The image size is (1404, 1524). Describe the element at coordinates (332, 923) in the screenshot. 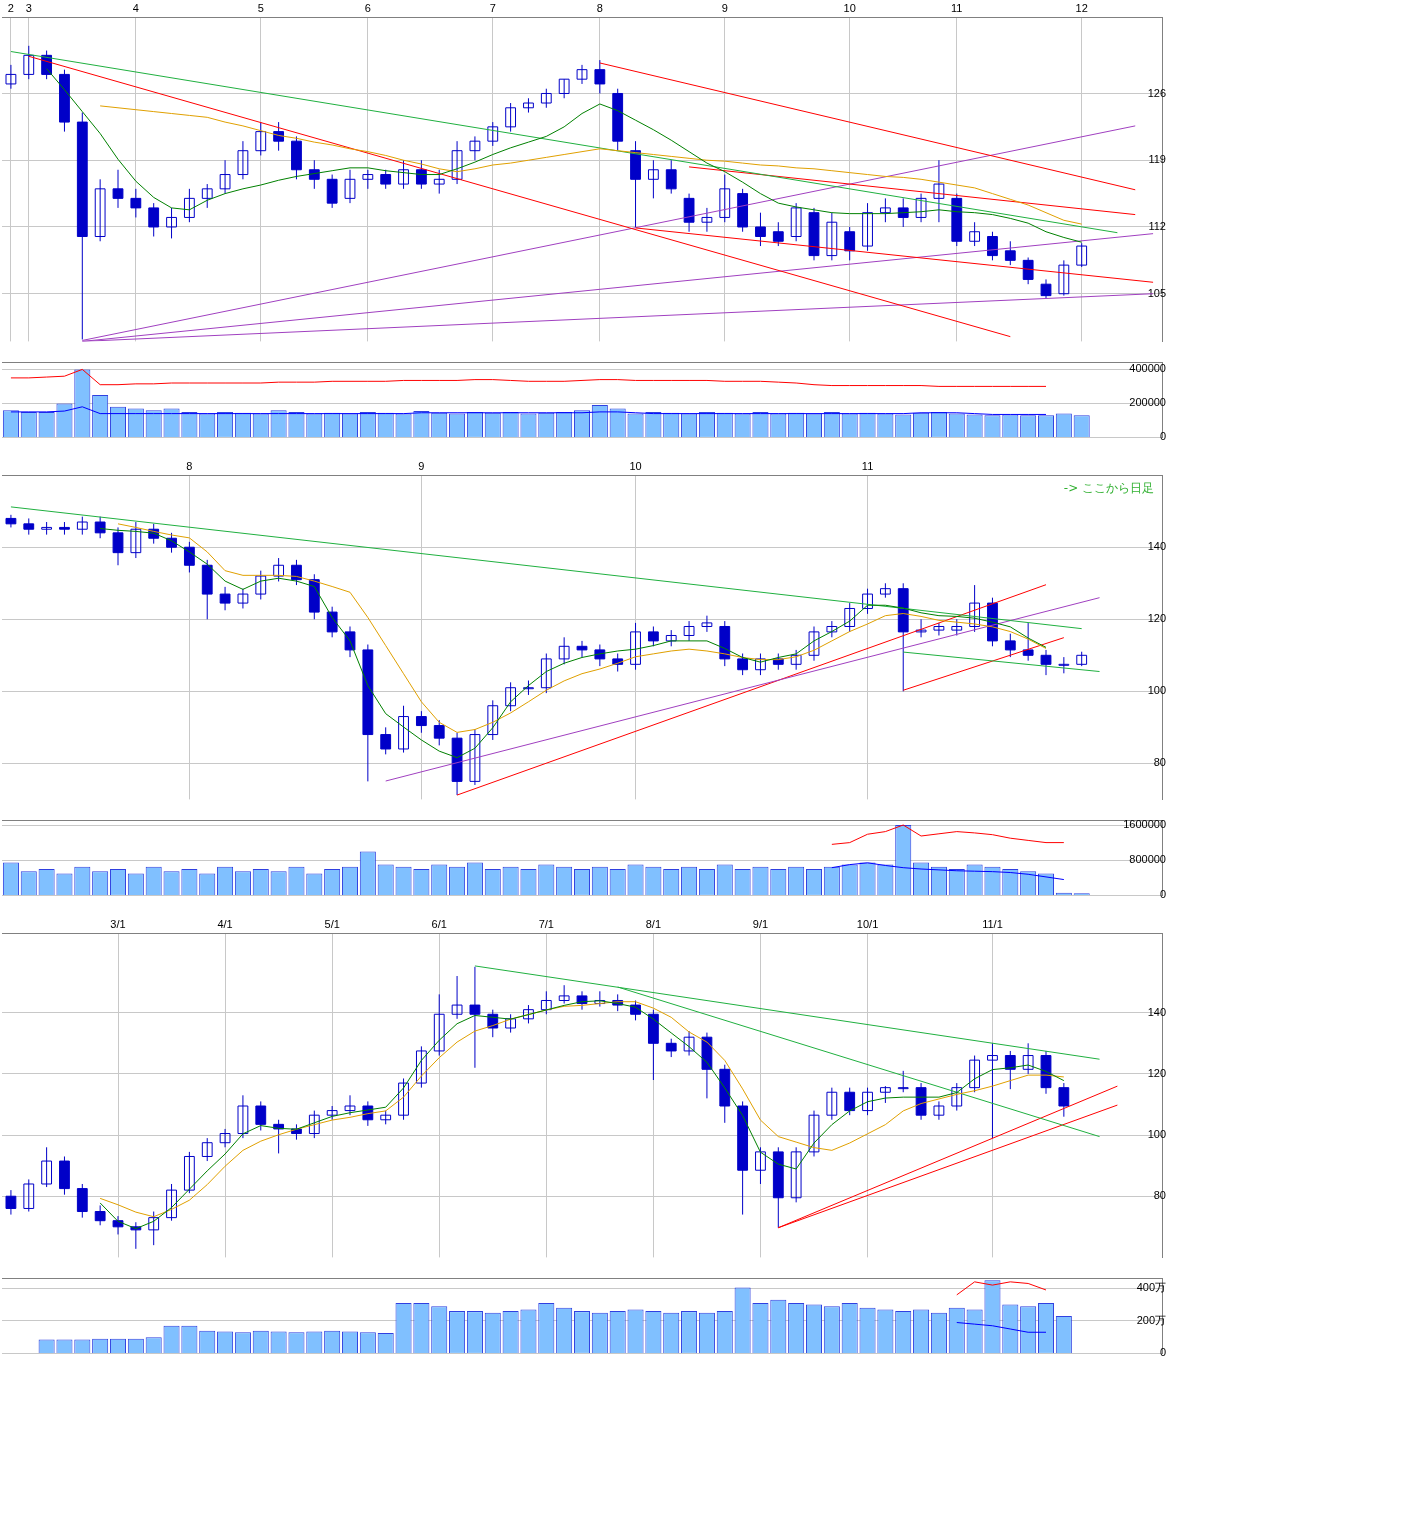

I see `x-tick-label: 5/1` at that location.